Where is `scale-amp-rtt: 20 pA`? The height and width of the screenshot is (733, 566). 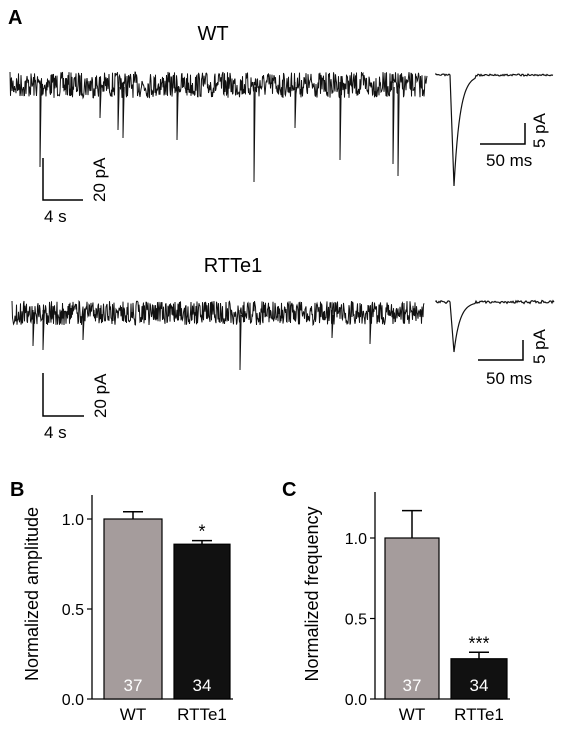
scale-amp-rtt: 20 pA is located at coordinates (100, 395).